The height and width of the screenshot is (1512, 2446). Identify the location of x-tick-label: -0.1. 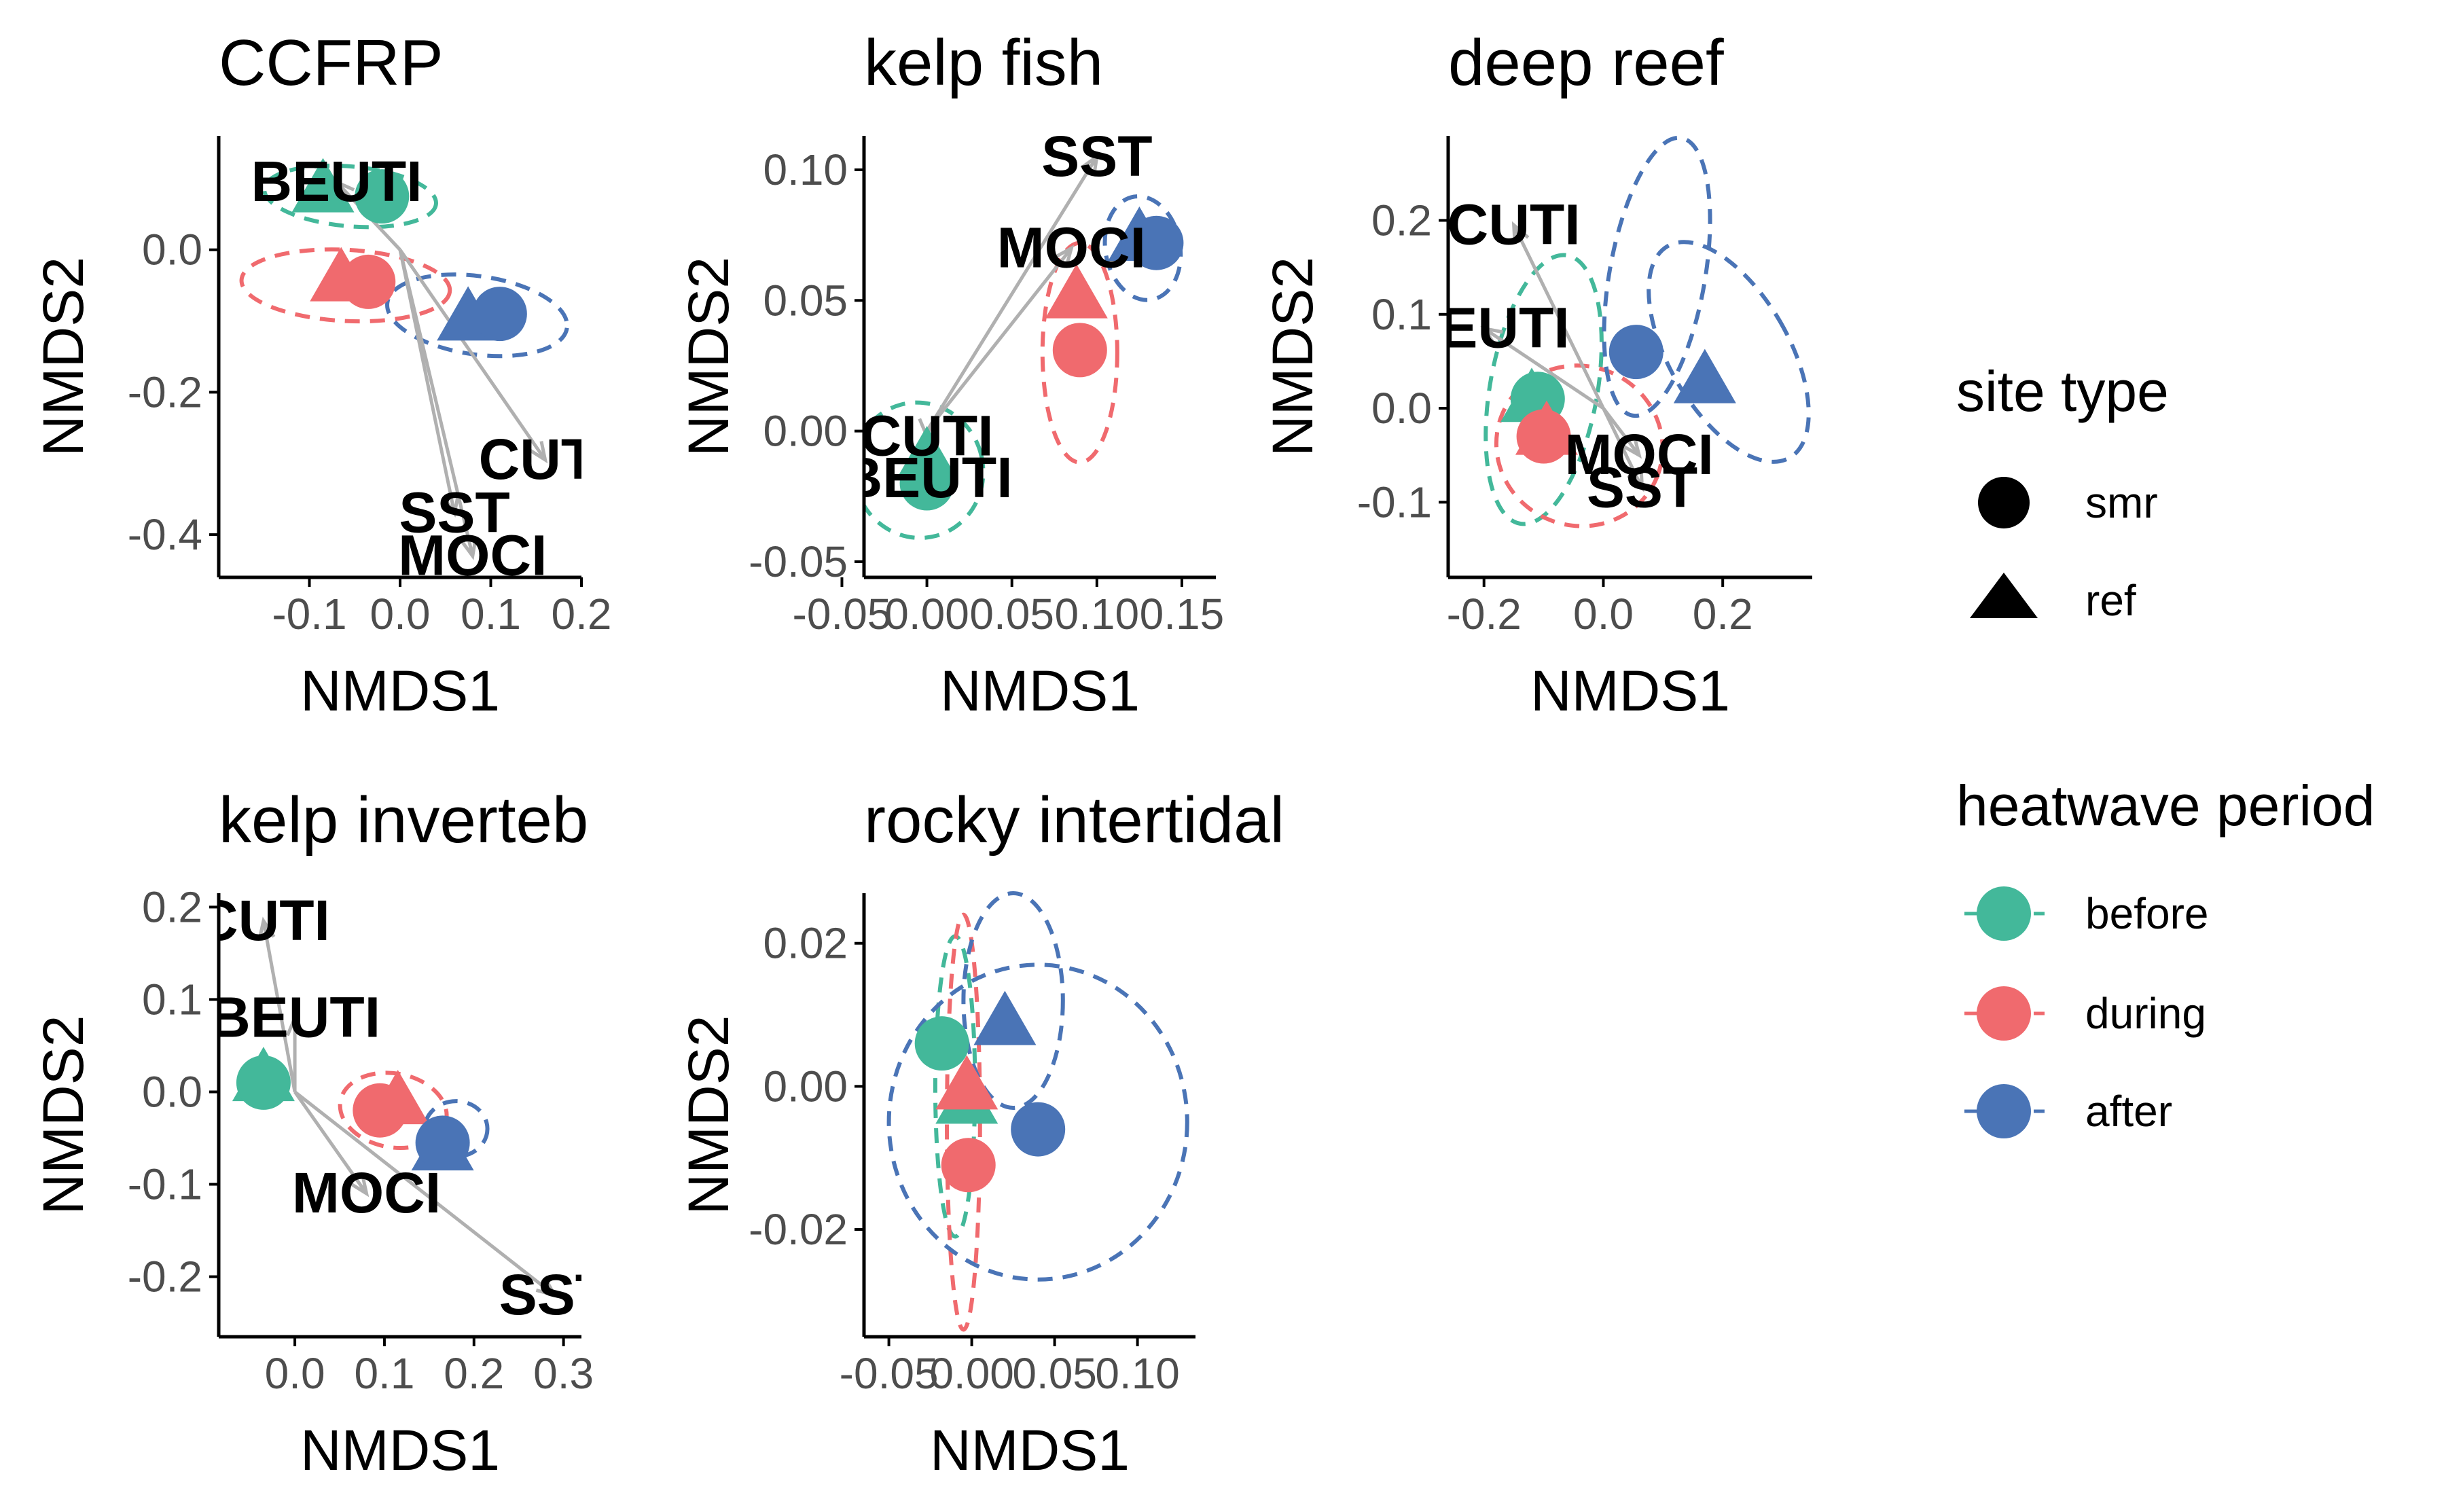
(309, 614).